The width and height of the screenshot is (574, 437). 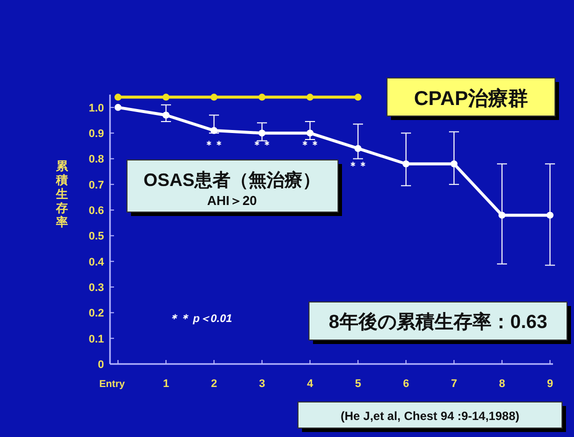 I want to click on x-tick-label: 2, so click(x=214, y=384).